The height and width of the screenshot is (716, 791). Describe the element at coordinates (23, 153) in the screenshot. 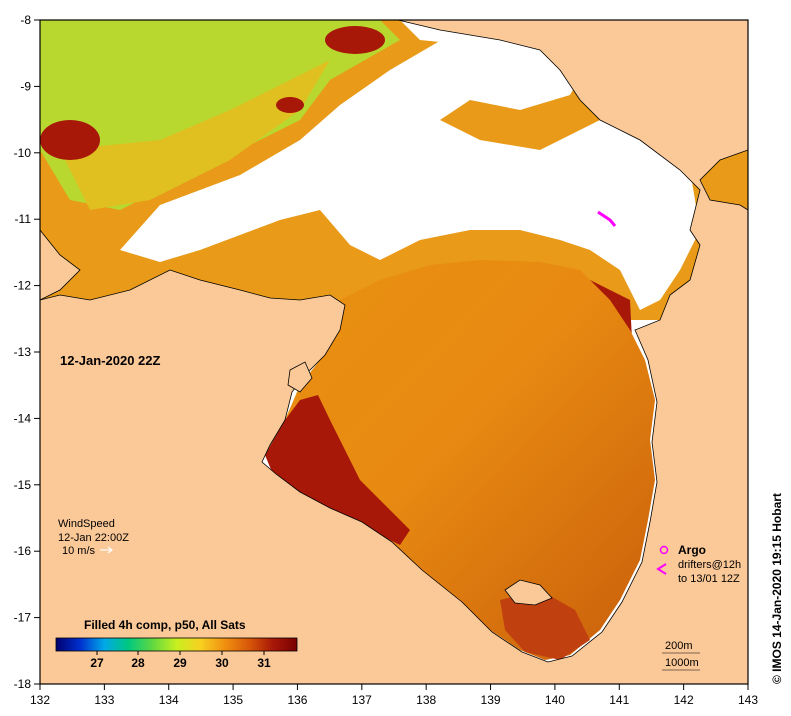

I see `lat-tick-label: -10` at that location.